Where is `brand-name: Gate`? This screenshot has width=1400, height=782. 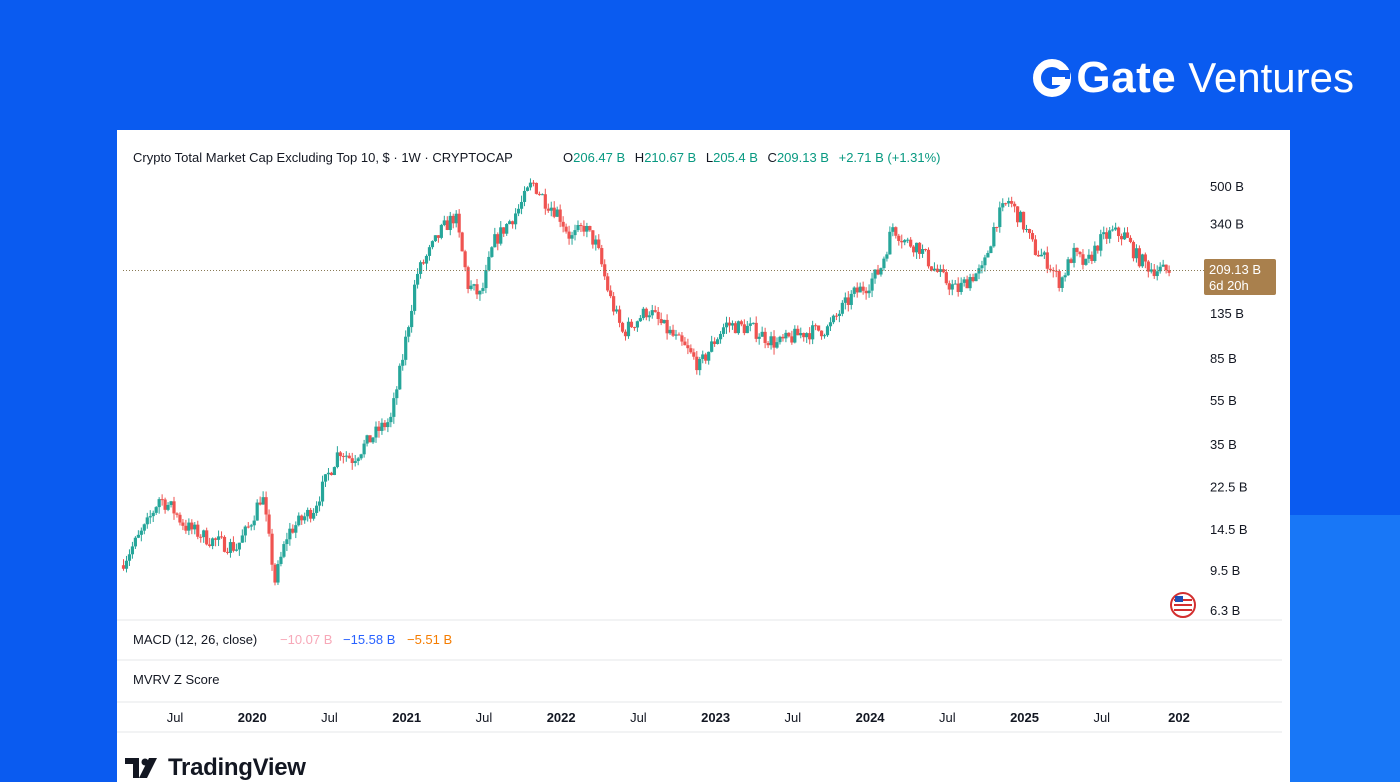 brand-name: Gate is located at coordinates (1126, 77).